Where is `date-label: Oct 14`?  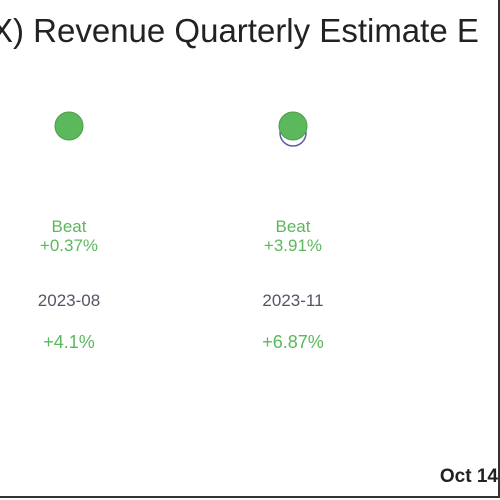 date-label: Oct 14 is located at coordinates (468, 476).